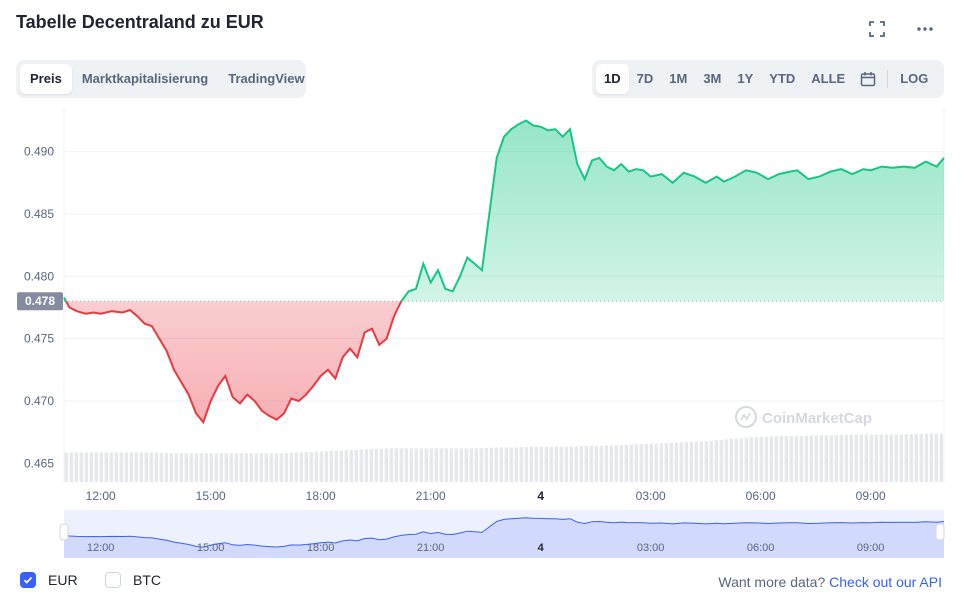 The image size is (976, 611). What do you see at coordinates (868, 79) in the screenshot?
I see `calendar-icon` at bounding box center [868, 79].